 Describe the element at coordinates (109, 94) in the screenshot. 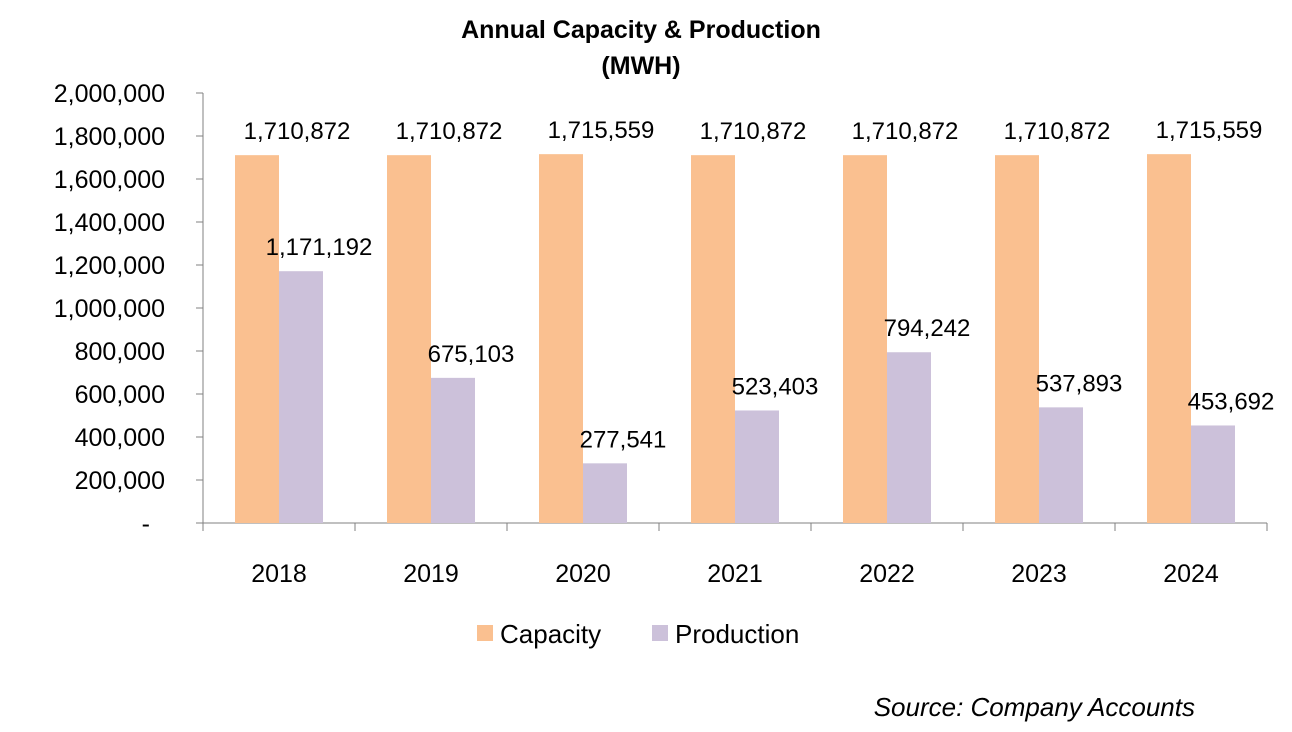

I see `y-tick-label: 2,000,000` at that location.